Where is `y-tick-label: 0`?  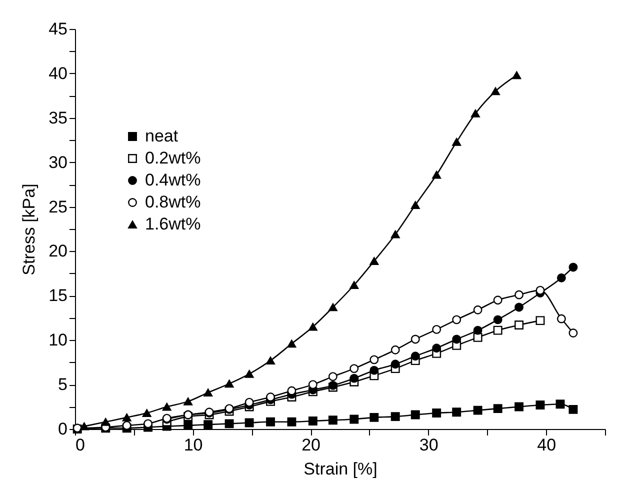
y-tick-label: 0 is located at coordinates (63, 429).